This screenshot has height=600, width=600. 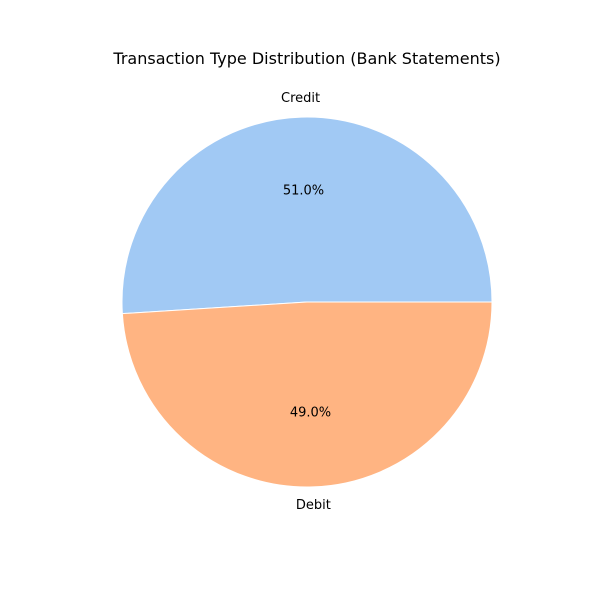 I want to click on slice-label-debit: Debit, so click(x=313, y=505).